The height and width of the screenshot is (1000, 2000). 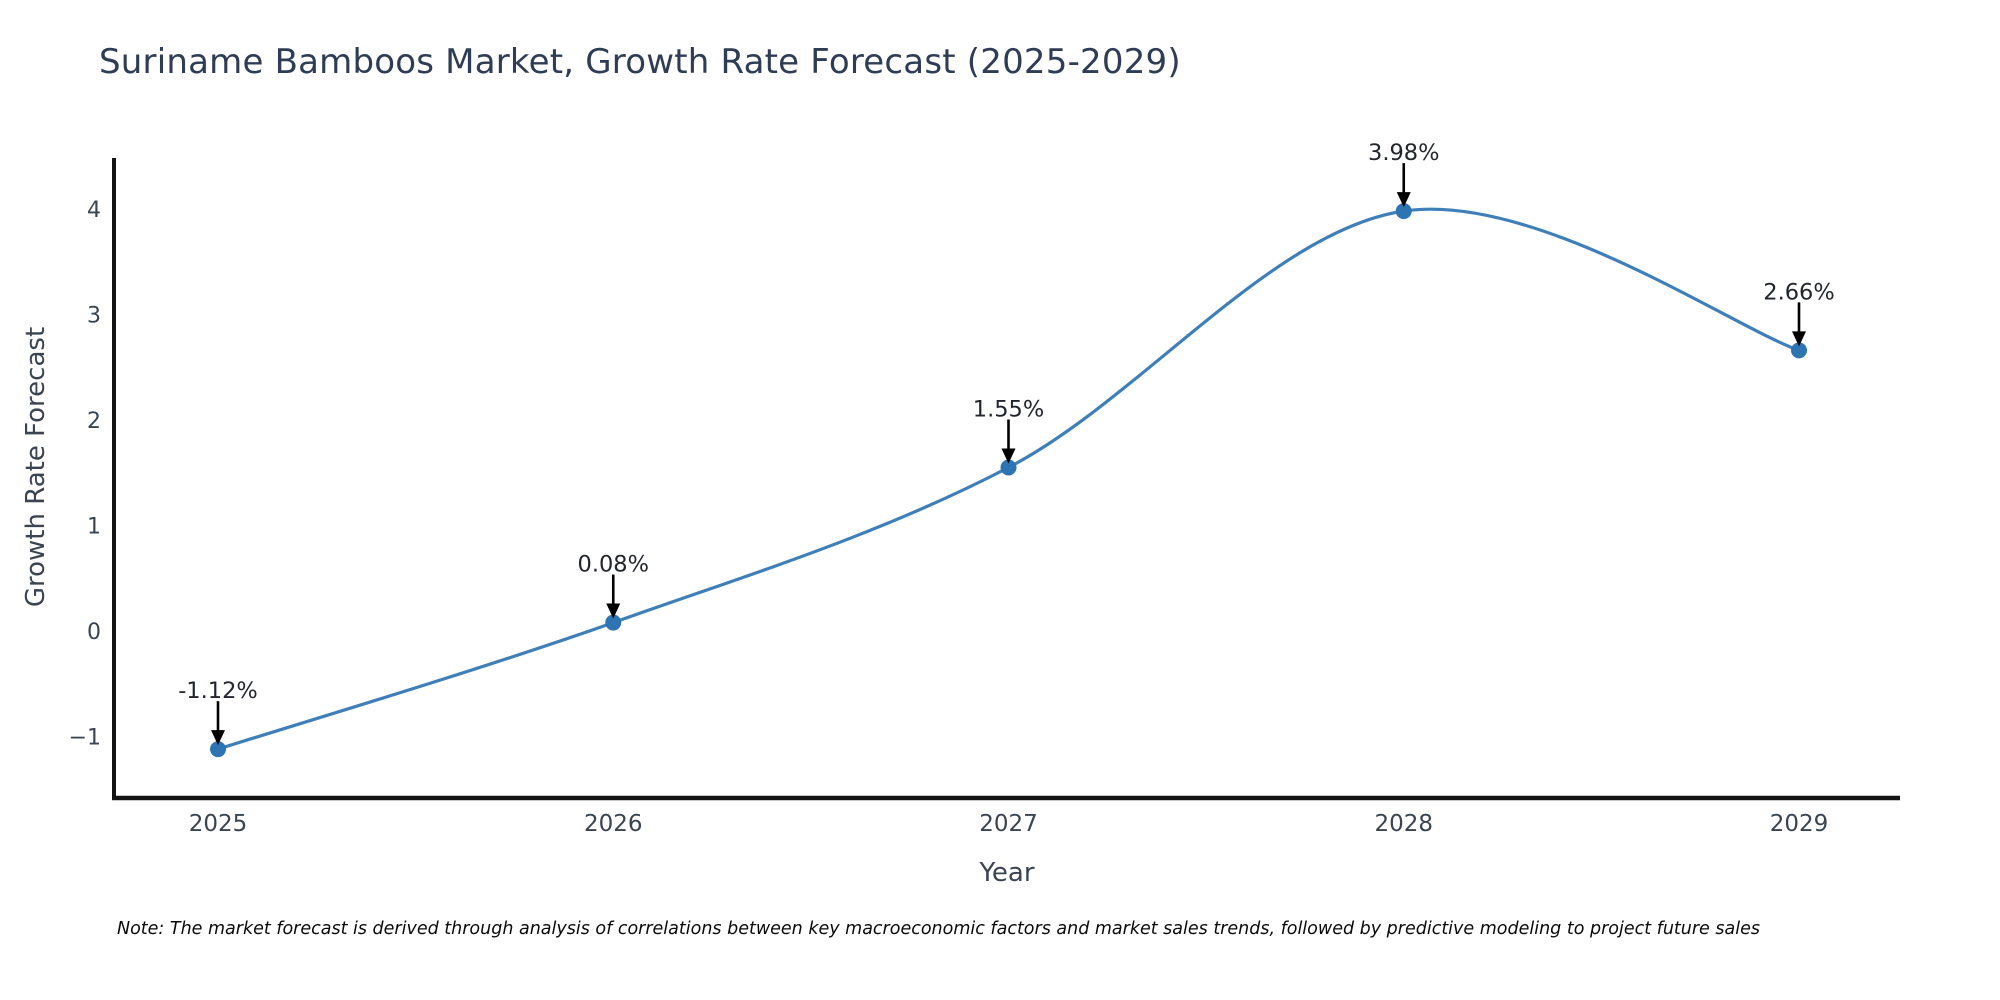 I want to click on x-tick-label: 2027, so click(x=1008, y=824).